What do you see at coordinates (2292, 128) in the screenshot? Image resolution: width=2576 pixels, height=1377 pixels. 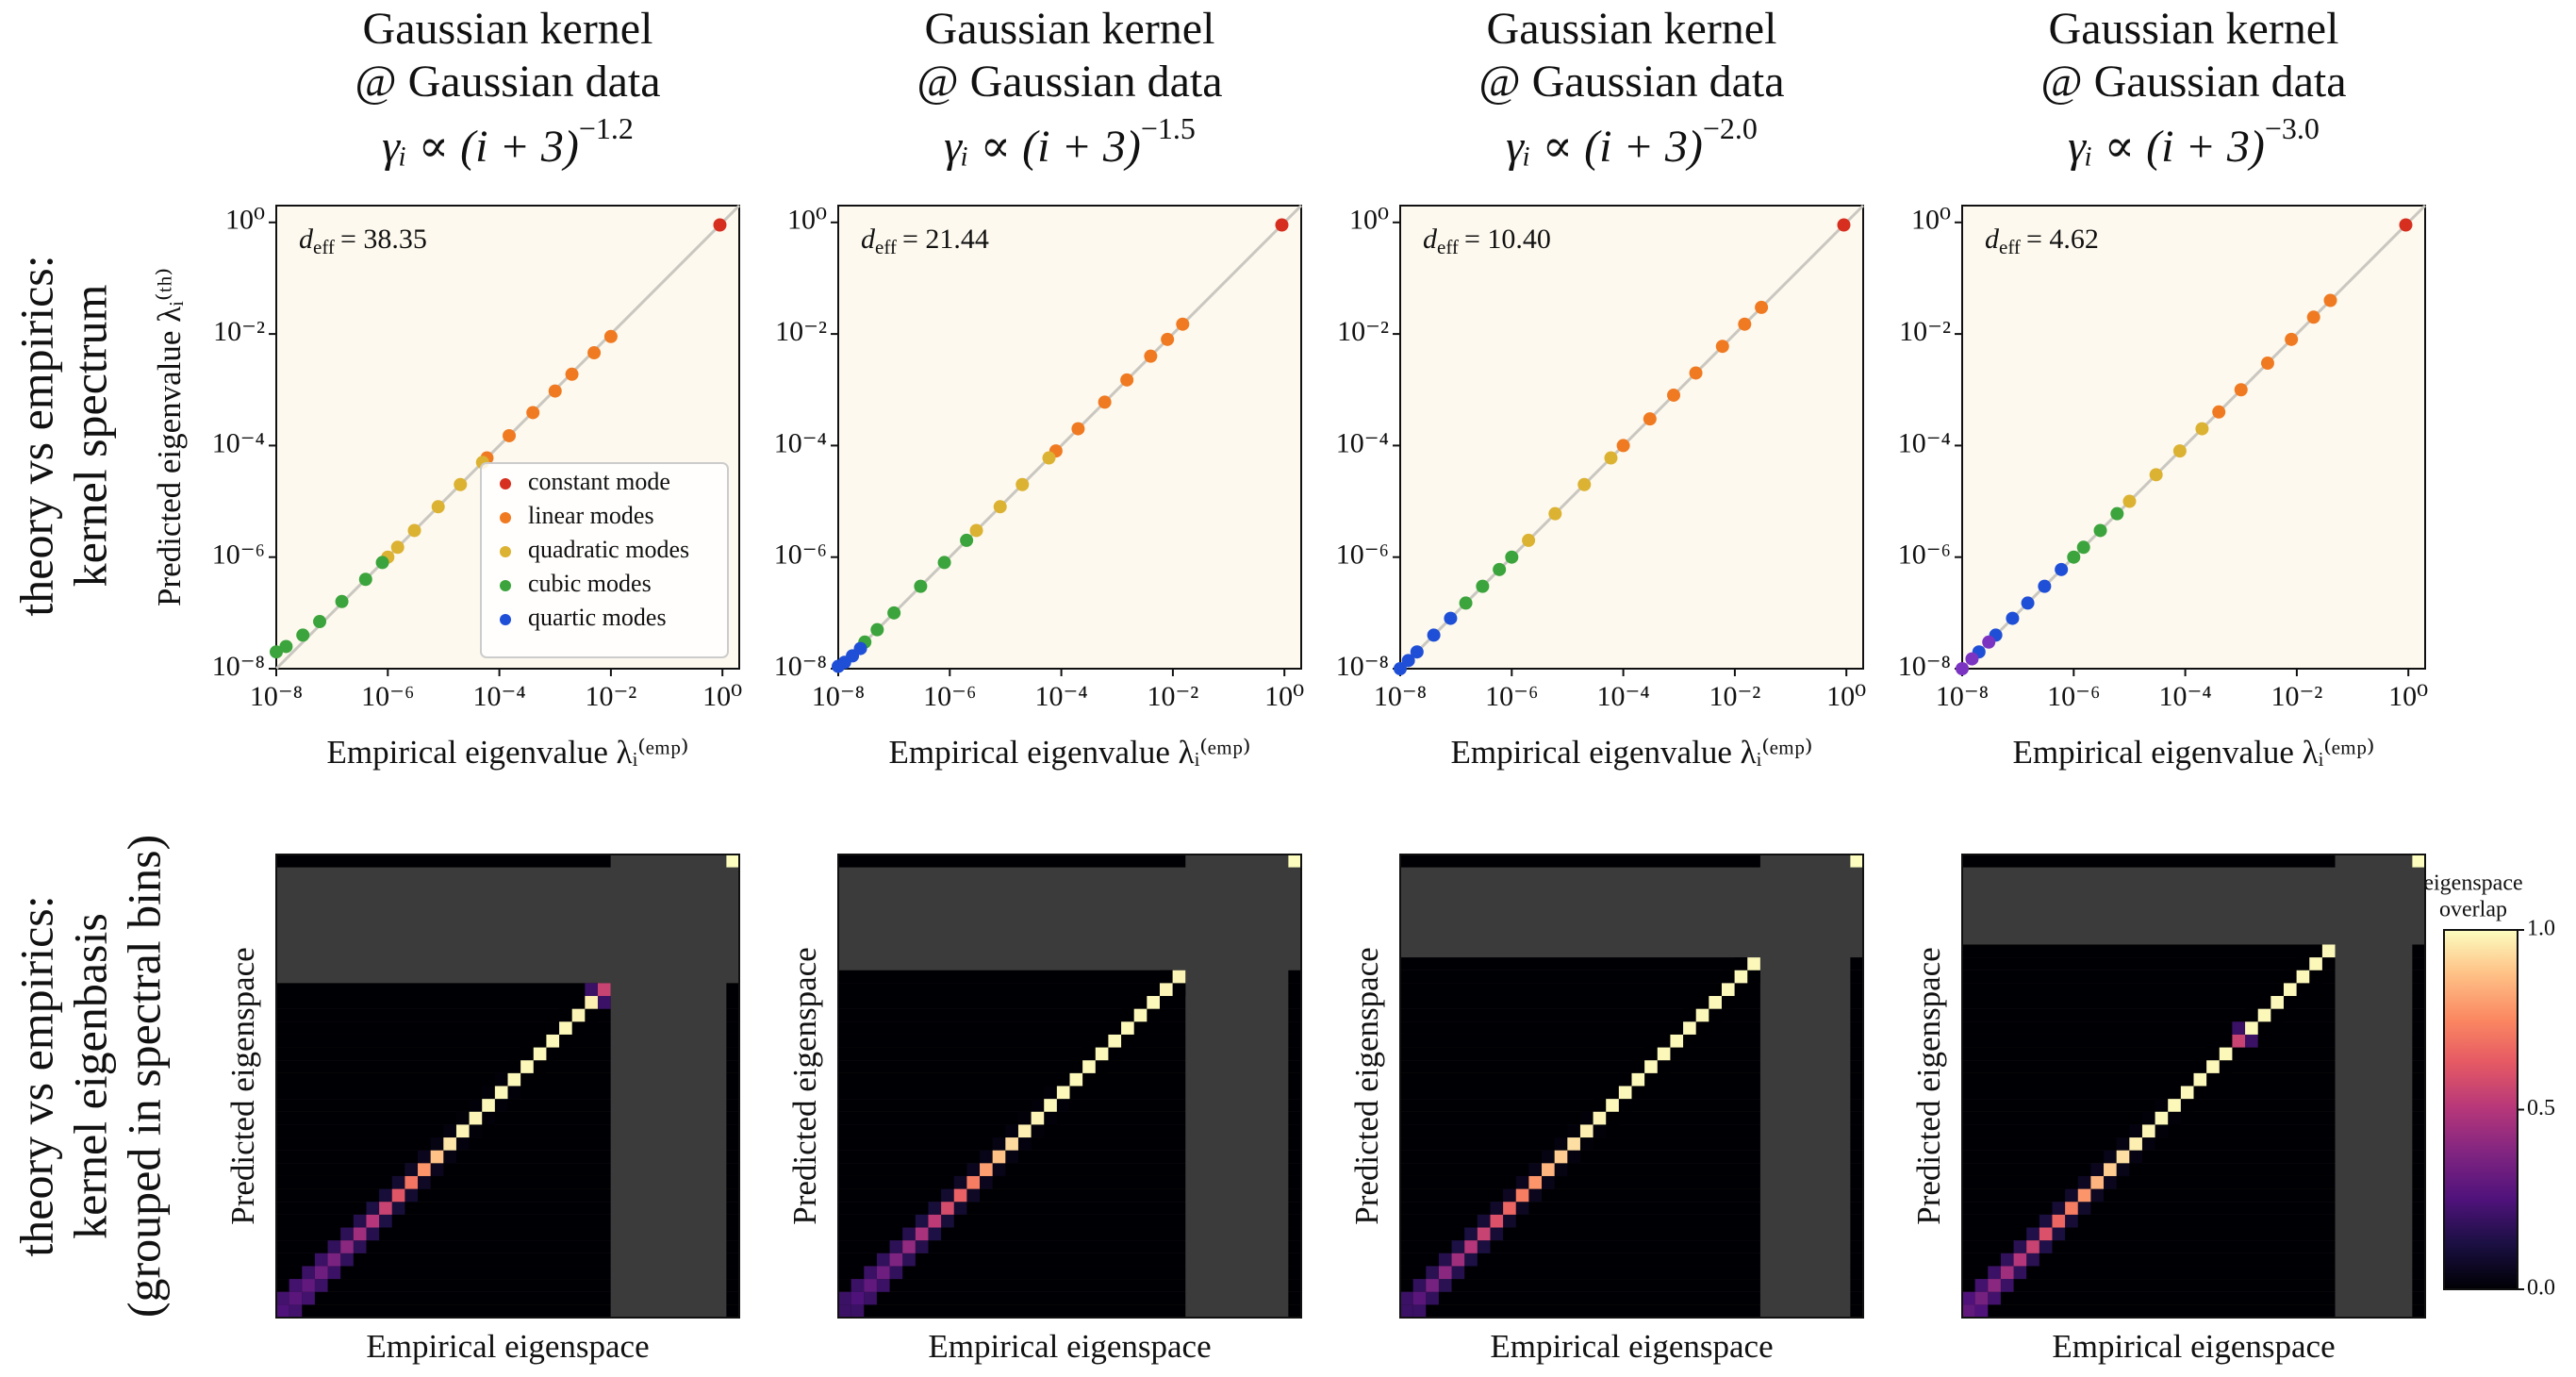 I see `formula-exponent: −3.0` at bounding box center [2292, 128].